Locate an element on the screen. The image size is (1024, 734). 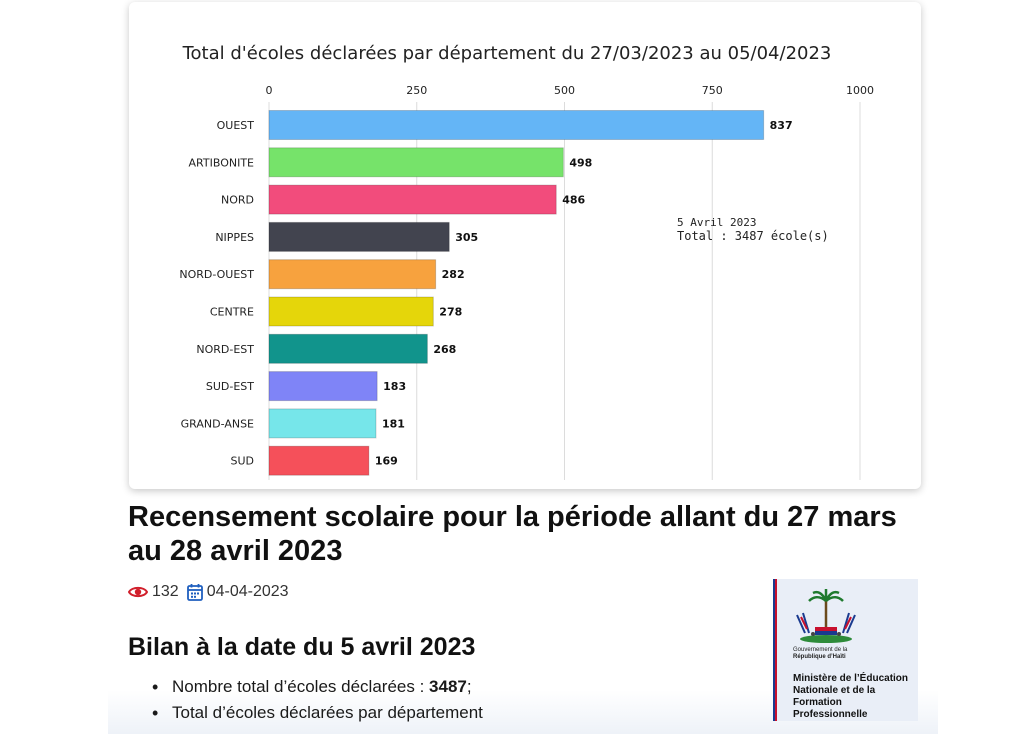
category-label: NIPPES is located at coordinates (234, 237).